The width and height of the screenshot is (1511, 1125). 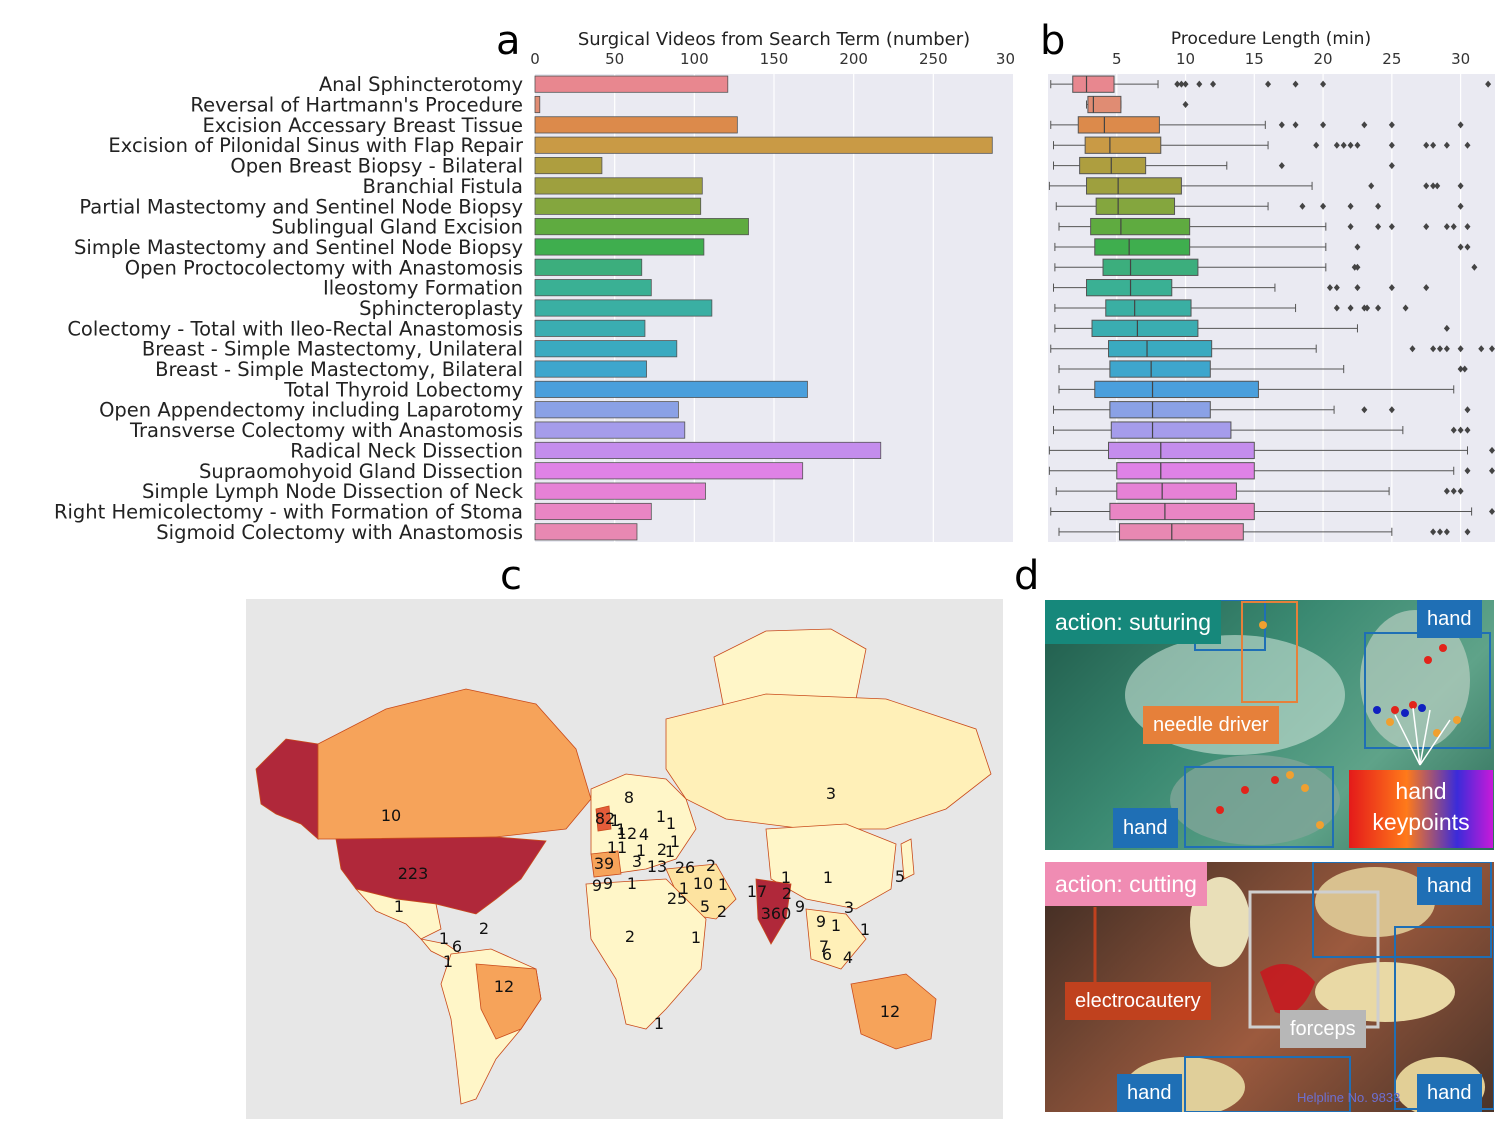 What do you see at coordinates (608, 883) in the screenshot?
I see `map-count-label: 9` at bounding box center [608, 883].